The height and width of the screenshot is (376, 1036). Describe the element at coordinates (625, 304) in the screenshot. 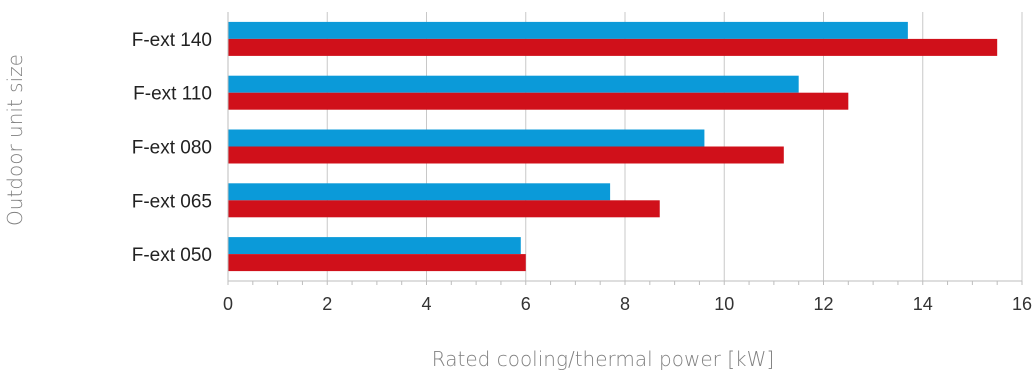

I see `x-tick-label: 8` at that location.